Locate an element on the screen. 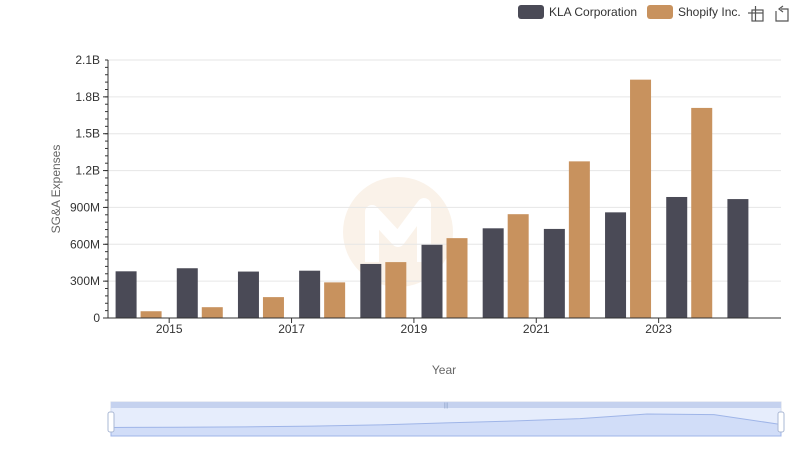  y-tick-label: 0 is located at coordinates (96, 318).